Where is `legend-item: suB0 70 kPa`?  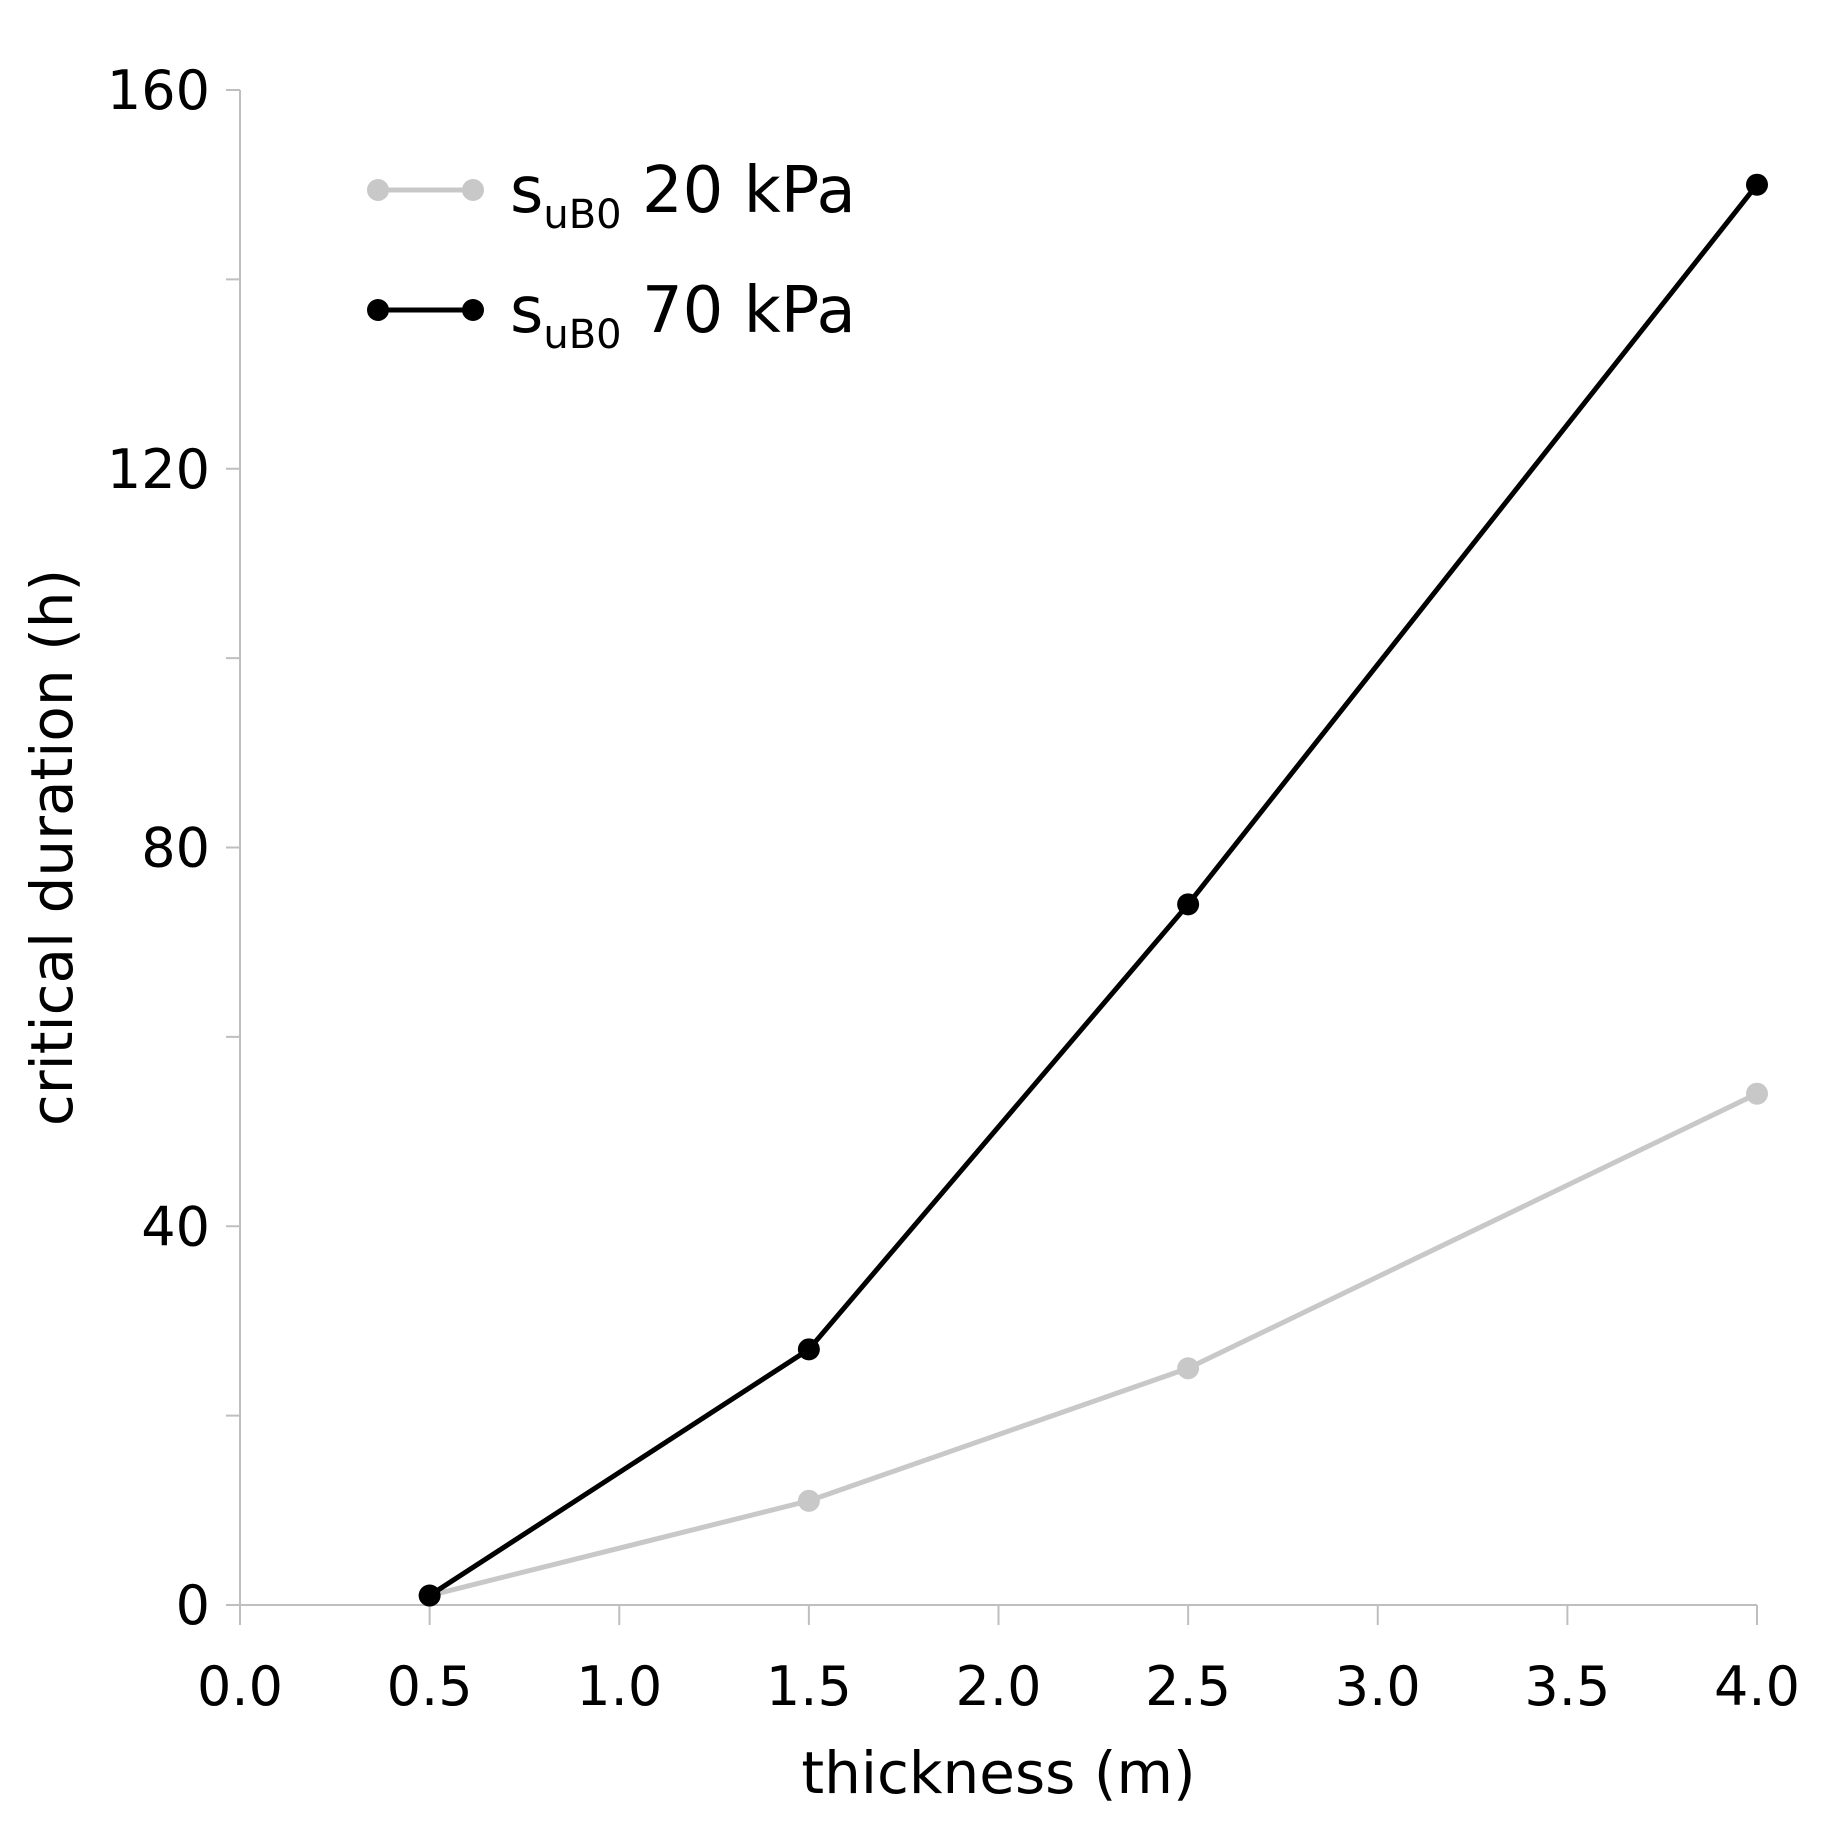
legend-item: suB0 70 kPa is located at coordinates (611, 316).